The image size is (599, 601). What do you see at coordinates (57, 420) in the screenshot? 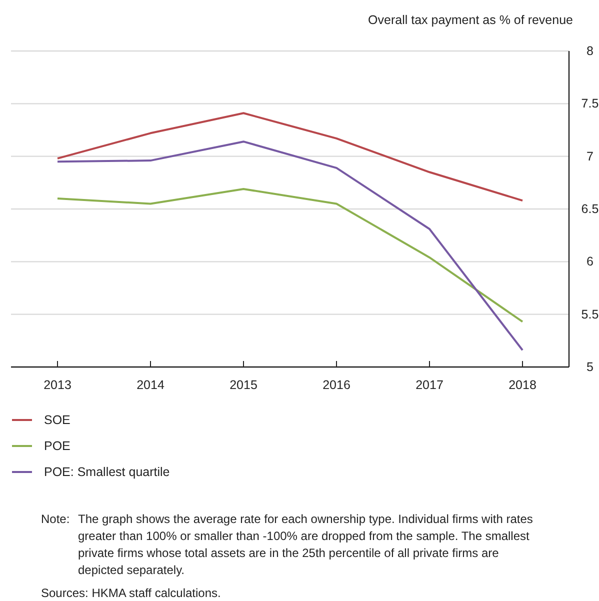
I see `legend-label: SOE` at bounding box center [57, 420].